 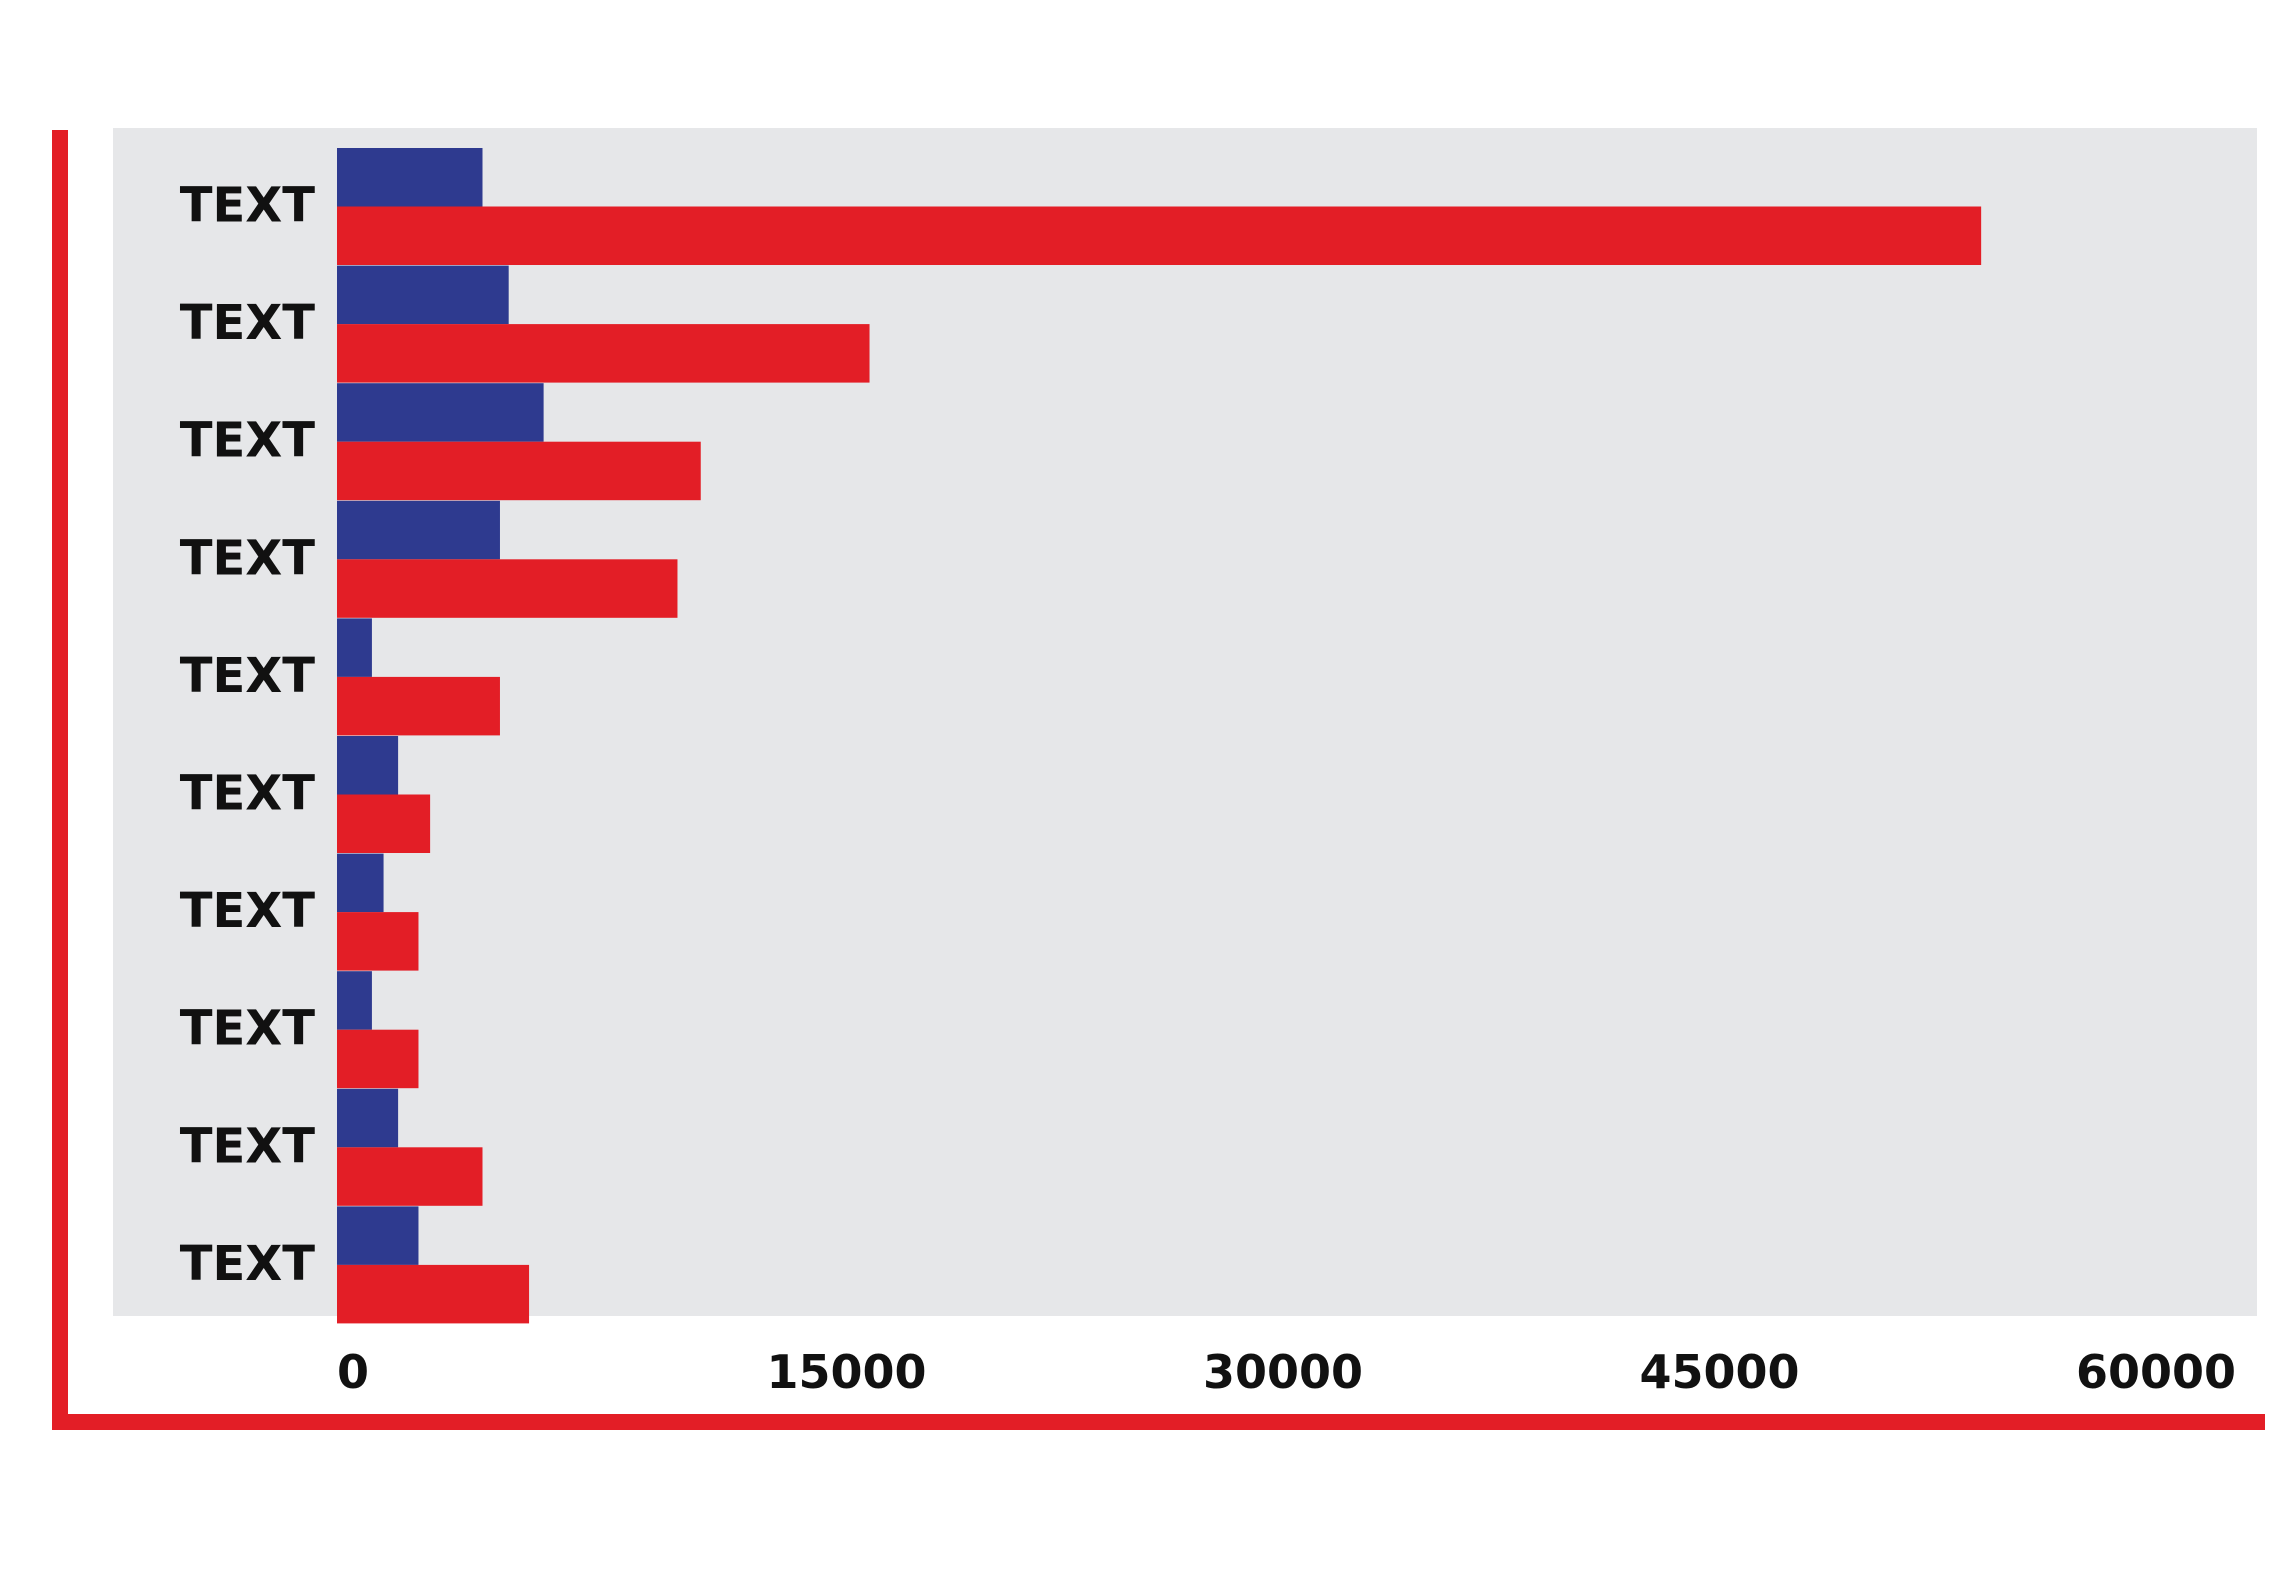 I want to click on frame-left-line, so click(x=60, y=780).